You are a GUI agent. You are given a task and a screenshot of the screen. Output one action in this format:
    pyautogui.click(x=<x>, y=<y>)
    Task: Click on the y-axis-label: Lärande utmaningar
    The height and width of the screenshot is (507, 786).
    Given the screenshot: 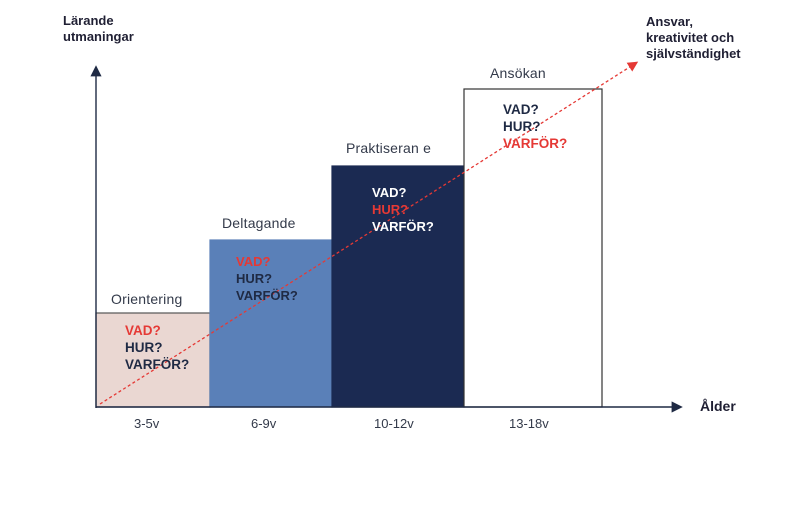 What is the action you would take?
    pyautogui.click(x=98, y=29)
    